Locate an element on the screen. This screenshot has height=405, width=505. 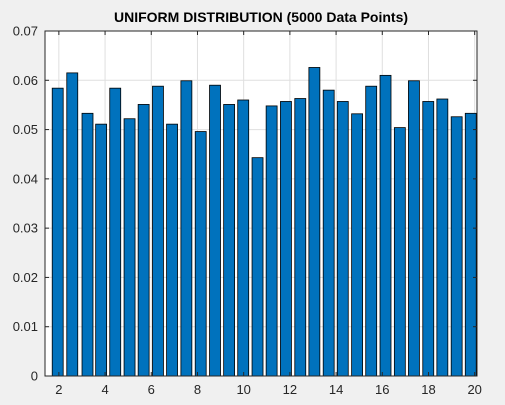
chart-title: UNIFORM DISTRIBUTION (5000 Data Points) is located at coordinates (261, 17).